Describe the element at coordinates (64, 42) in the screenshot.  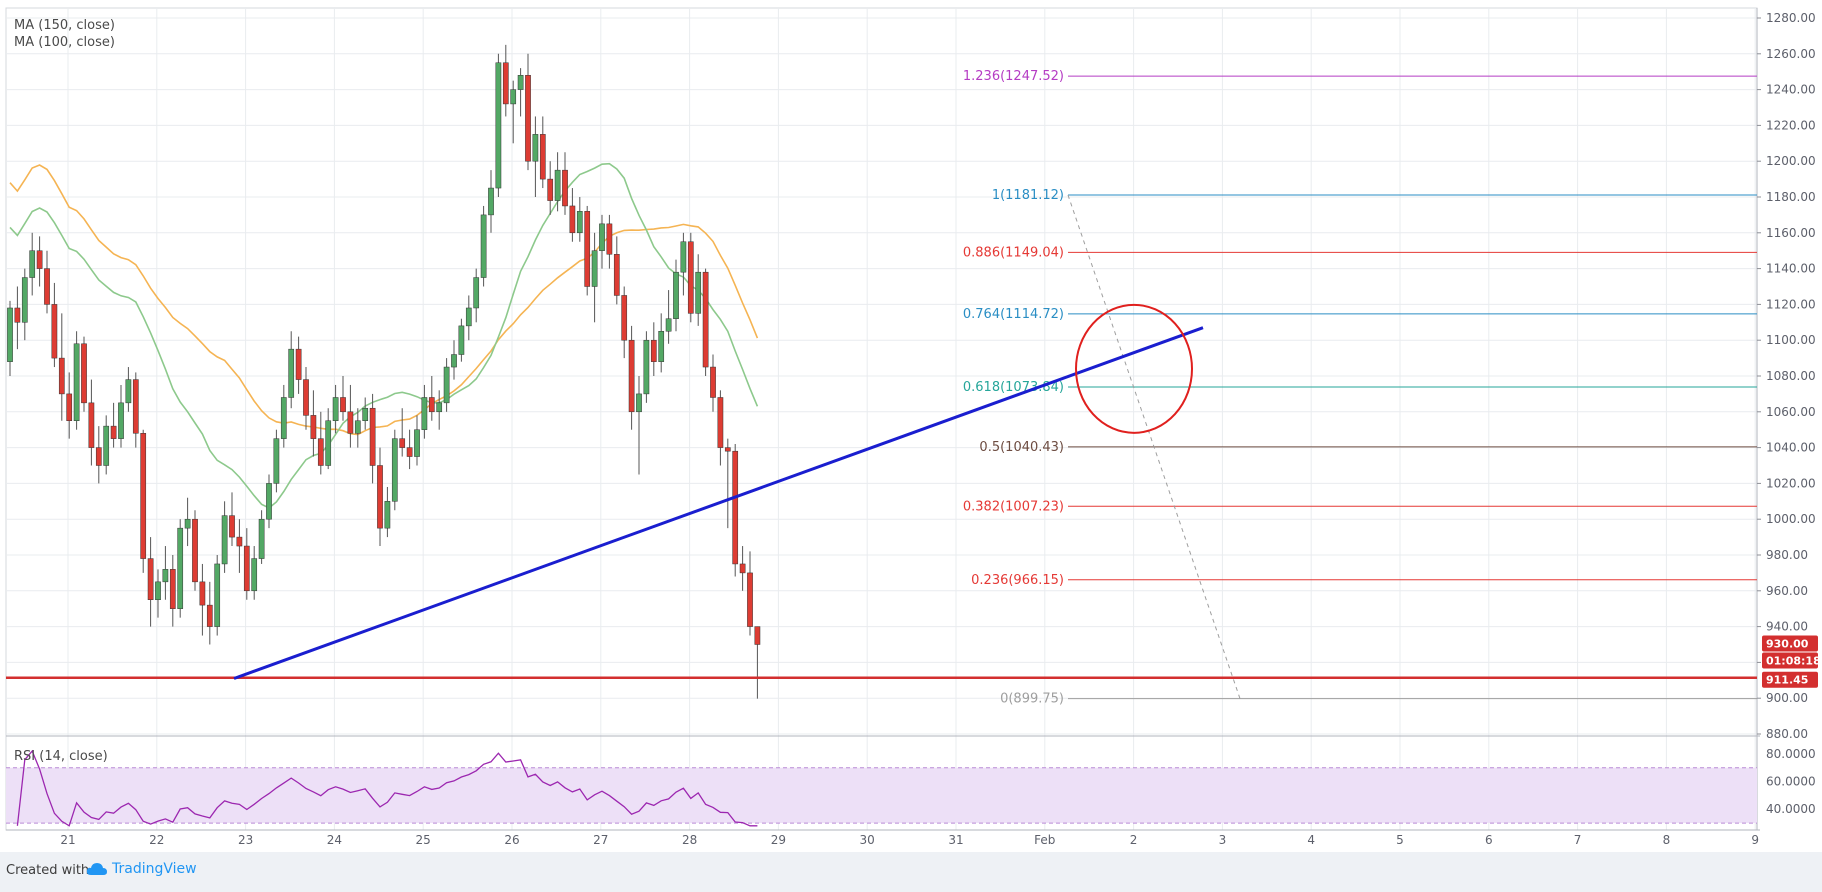
I see `ma100-legend: MA (100, close)` at that location.